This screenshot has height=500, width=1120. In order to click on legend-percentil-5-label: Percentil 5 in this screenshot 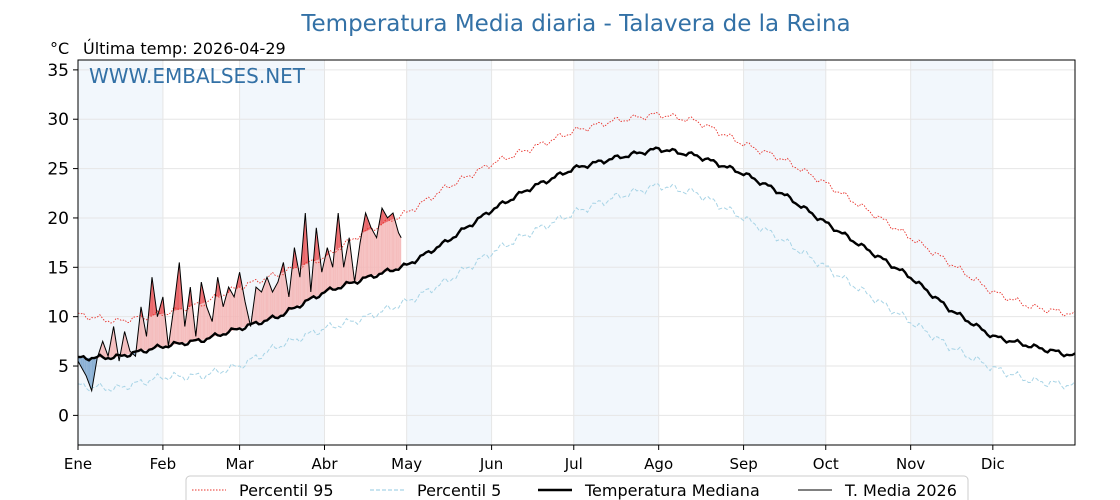, I will do `click(459, 490)`.